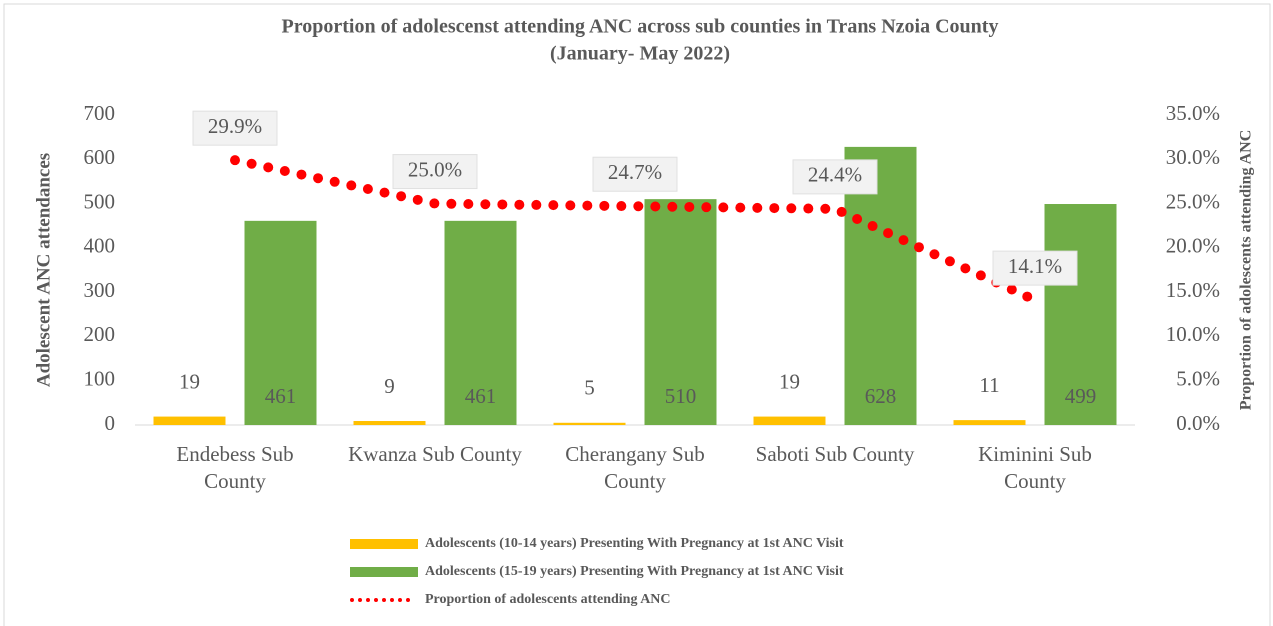 The width and height of the screenshot is (1273, 626). Describe the element at coordinates (1081, 396) in the screenshot. I see `data-label: 499` at that location.